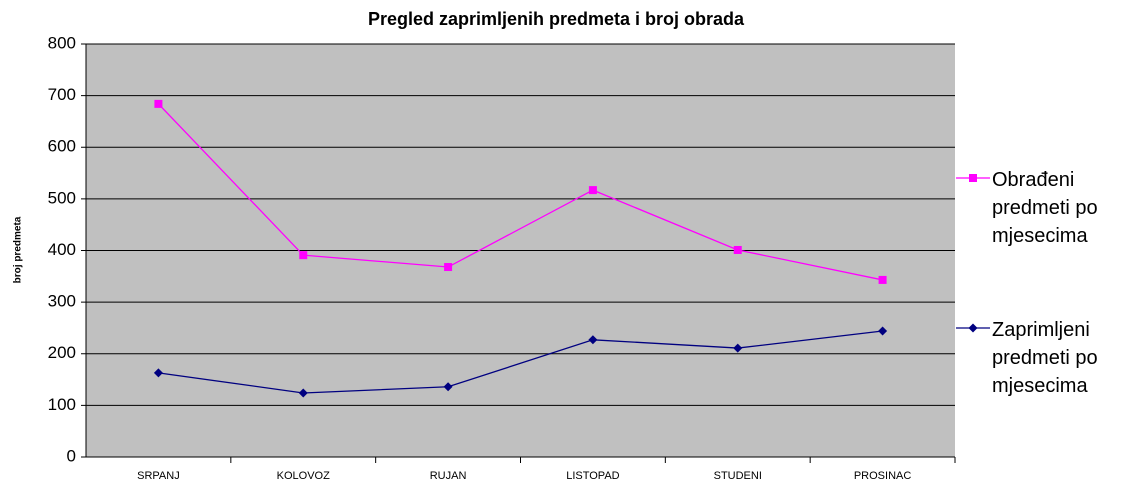 The height and width of the screenshot is (489, 1123). I want to click on x-tick-label: PROSINAC, so click(883, 476).